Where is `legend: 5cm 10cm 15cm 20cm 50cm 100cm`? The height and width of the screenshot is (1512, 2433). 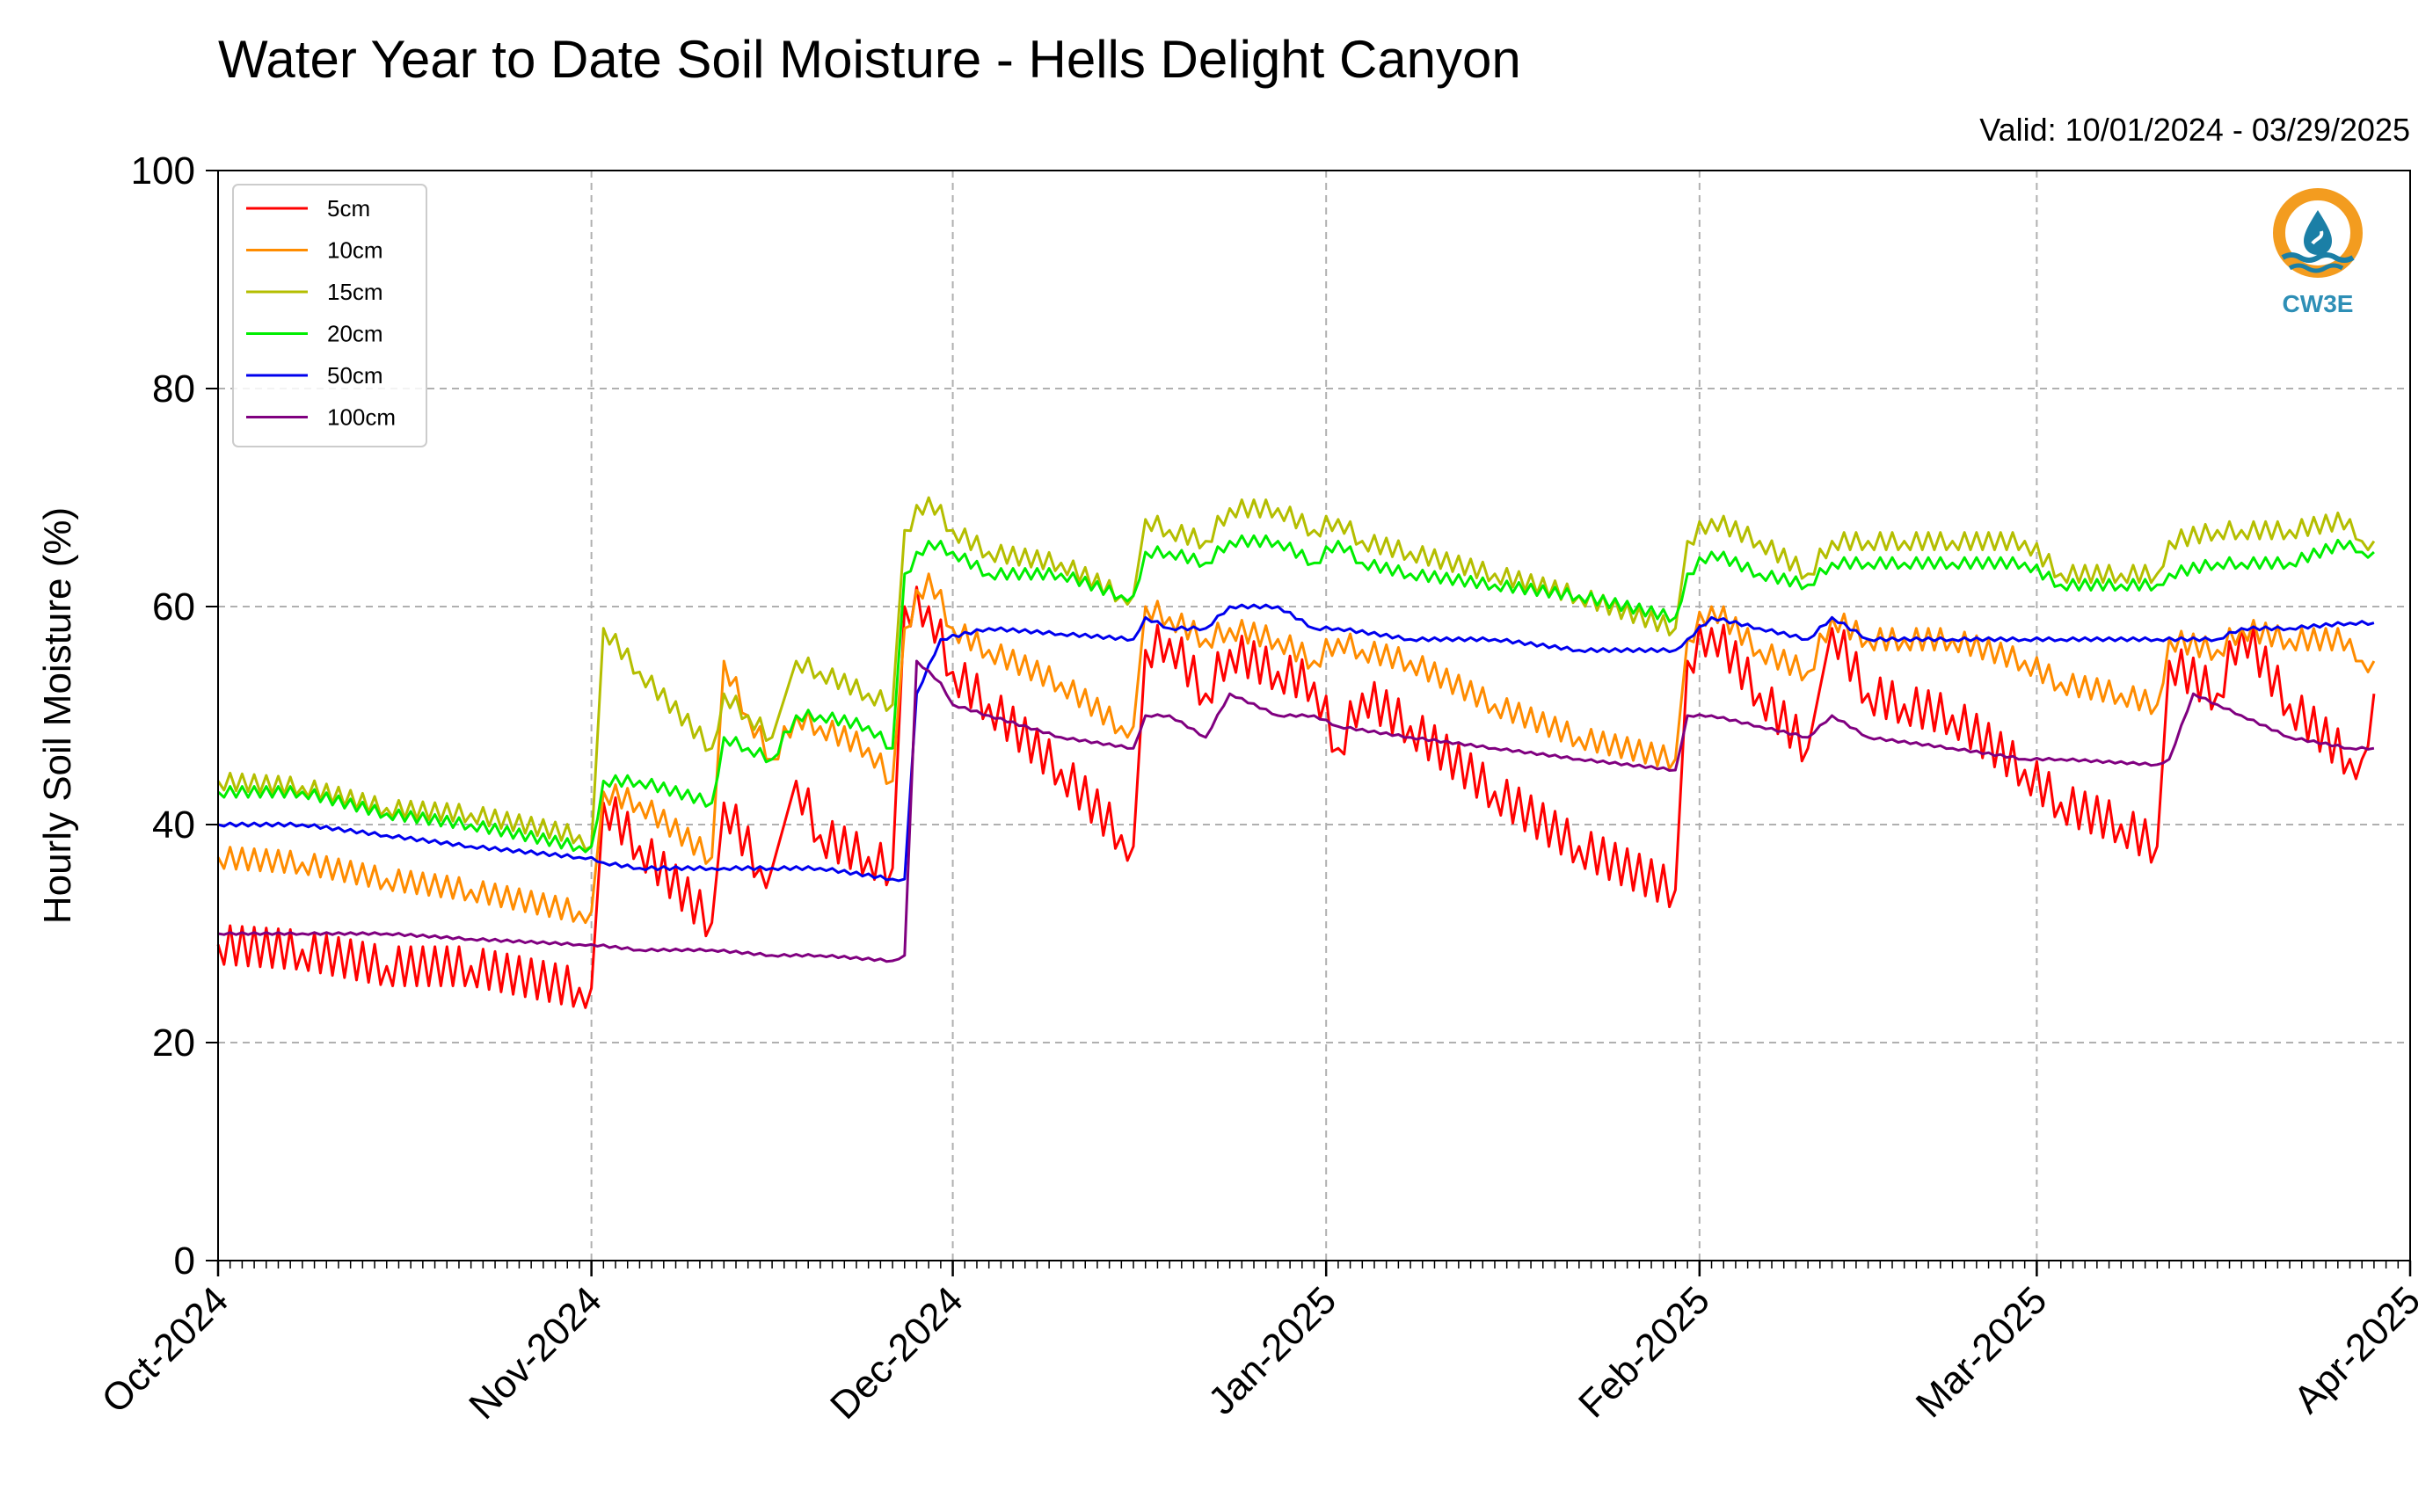
legend: 5cm 10cm 15cm 20cm 50cm 100cm is located at coordinates (329, 316).